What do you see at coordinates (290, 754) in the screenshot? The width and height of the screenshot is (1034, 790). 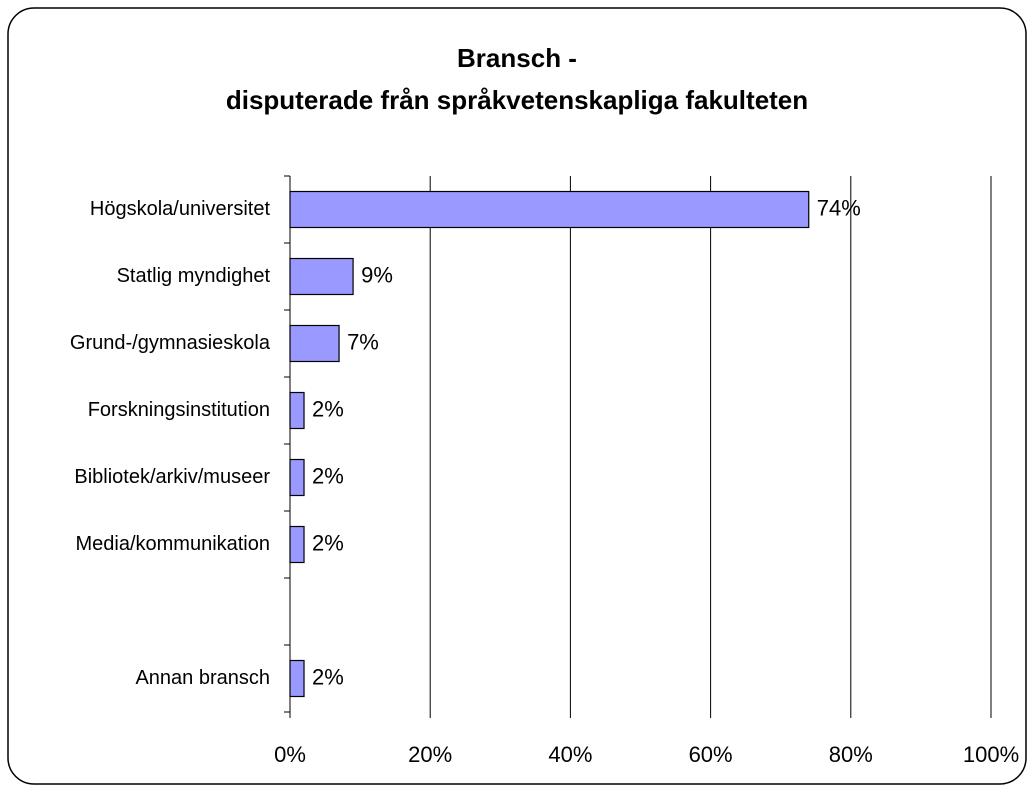 I see `x-tick-label: 0%` at bounding box center [290, 754].